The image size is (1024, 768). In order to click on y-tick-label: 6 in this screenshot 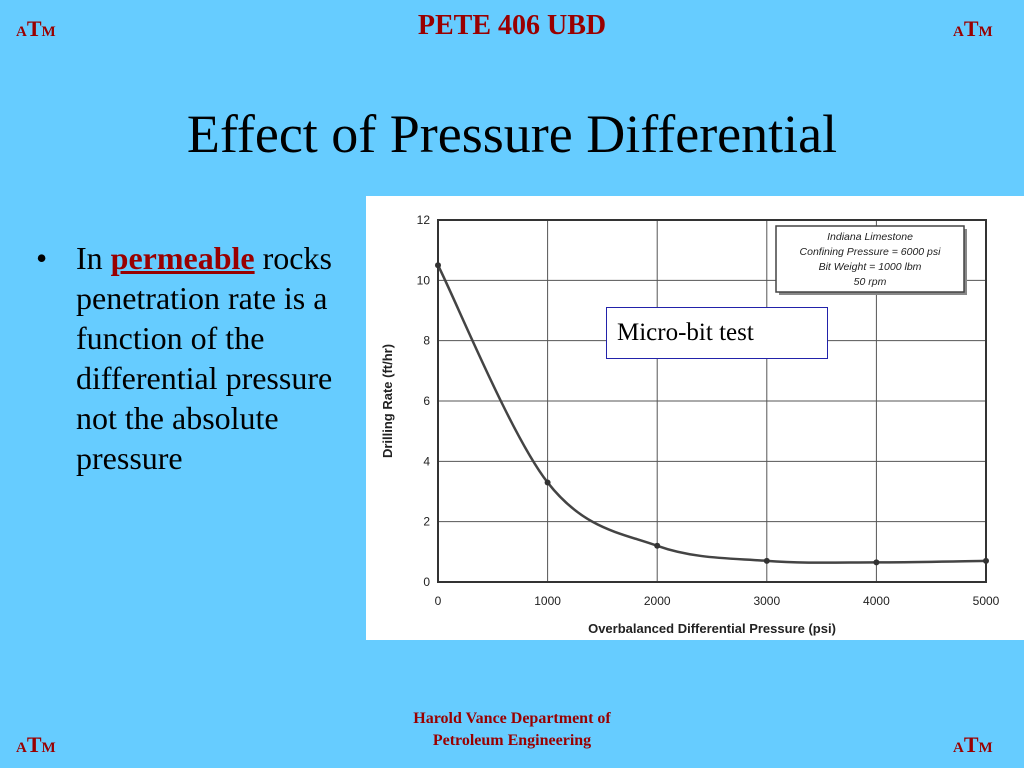, I will do `click(426, 401)`.